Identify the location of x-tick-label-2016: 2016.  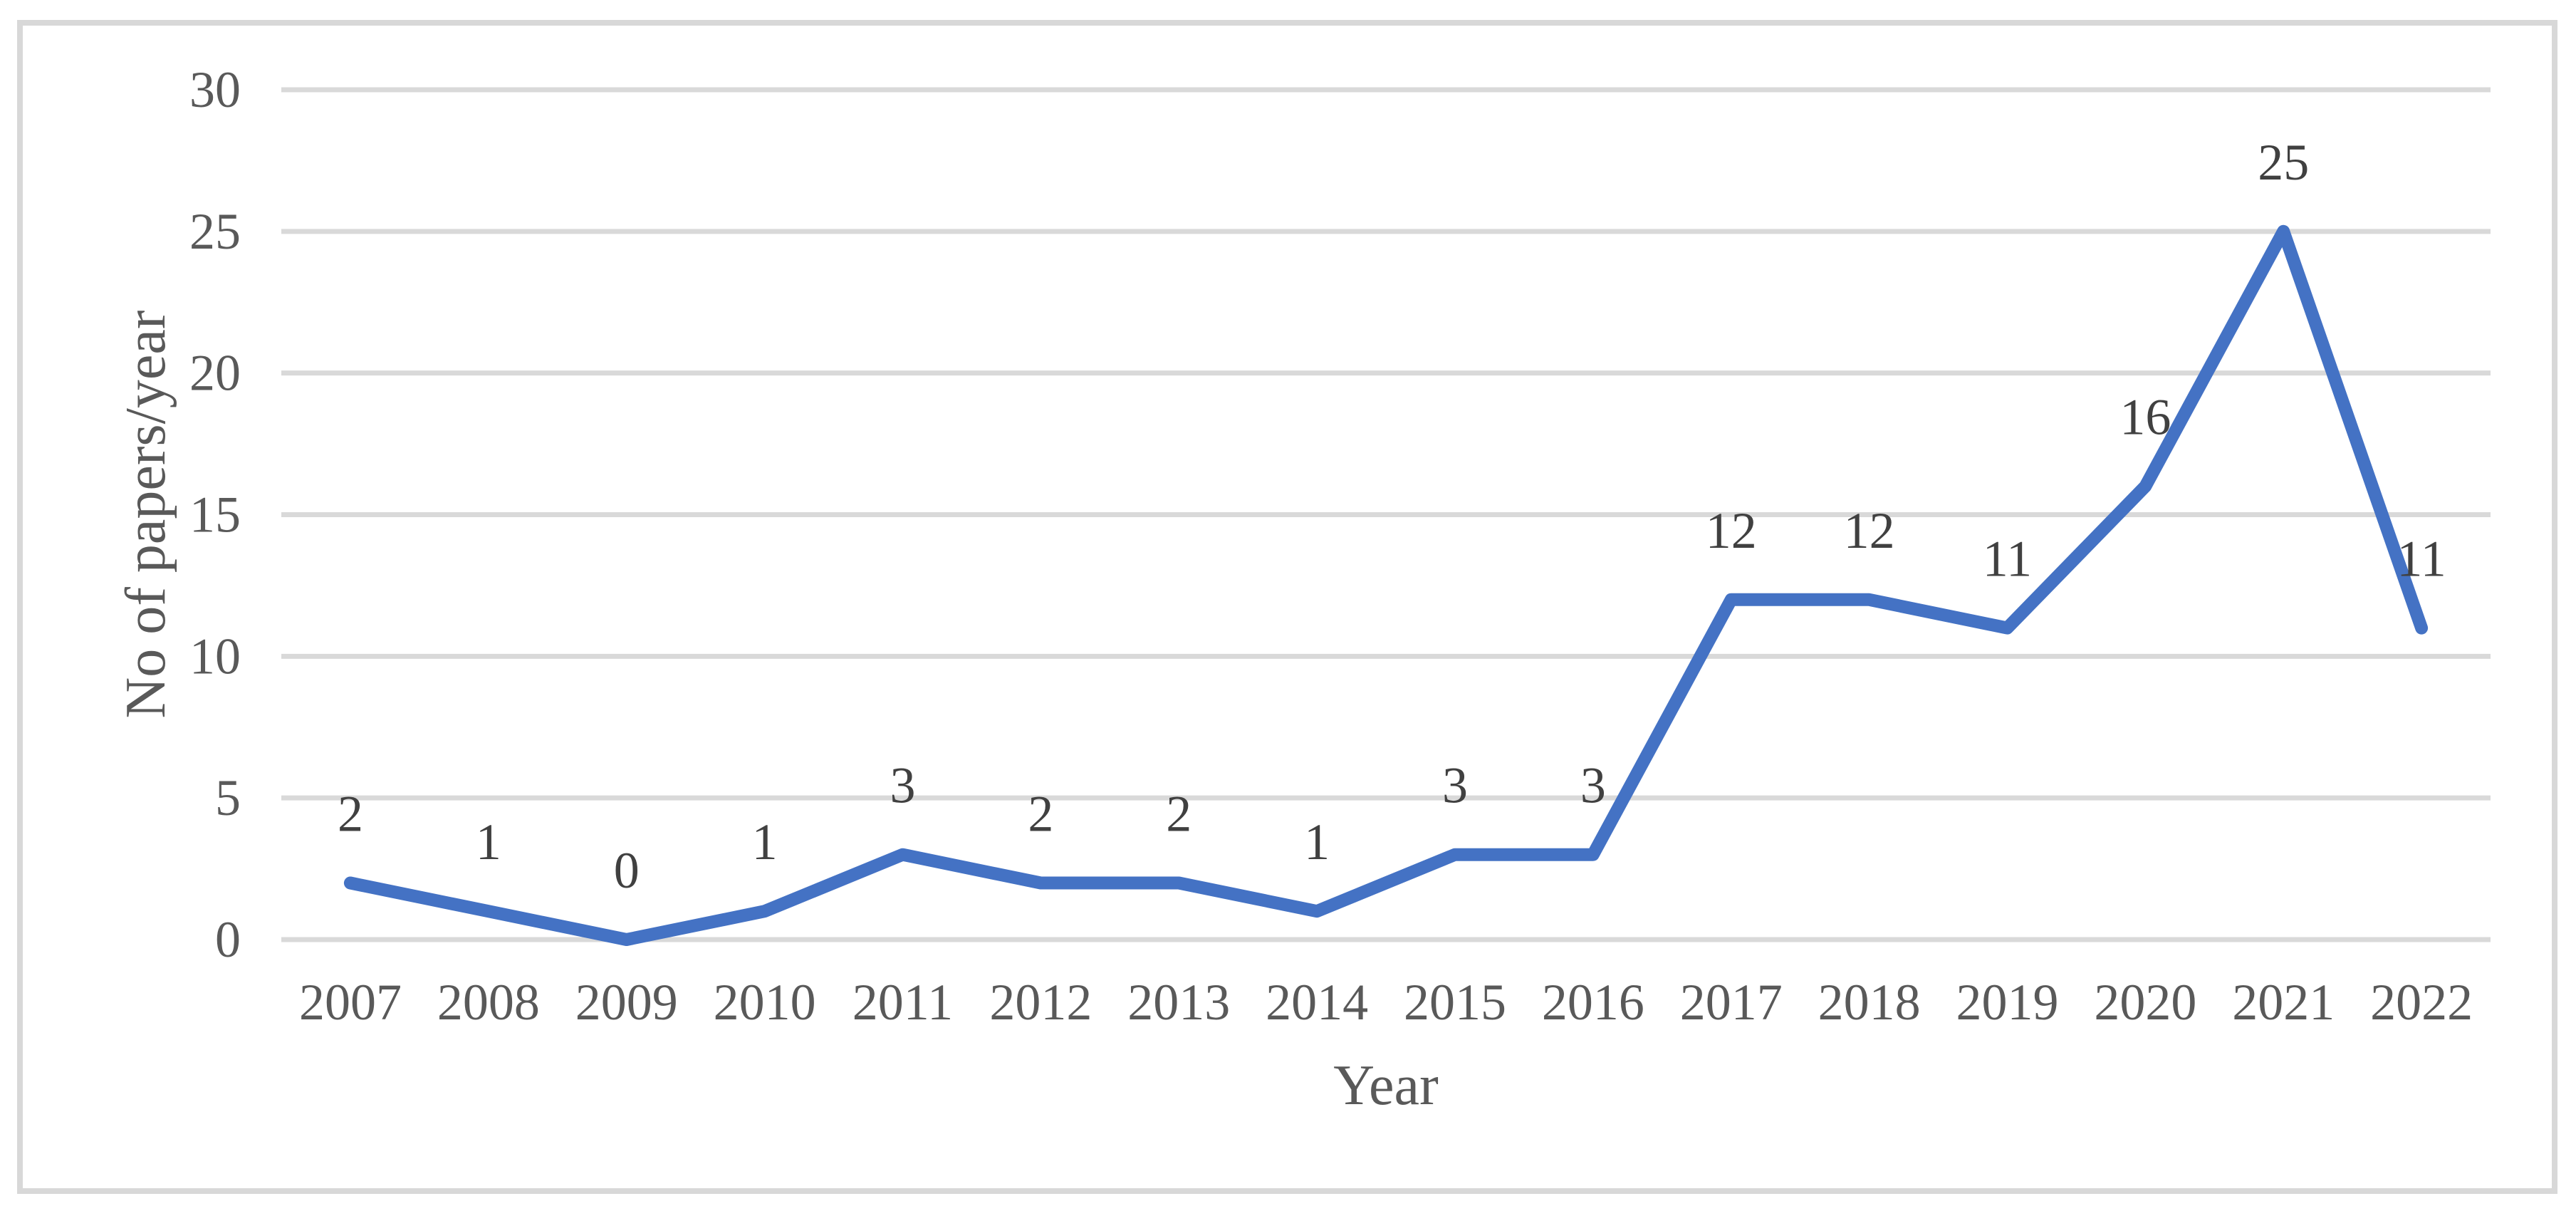
(1593, 1003).